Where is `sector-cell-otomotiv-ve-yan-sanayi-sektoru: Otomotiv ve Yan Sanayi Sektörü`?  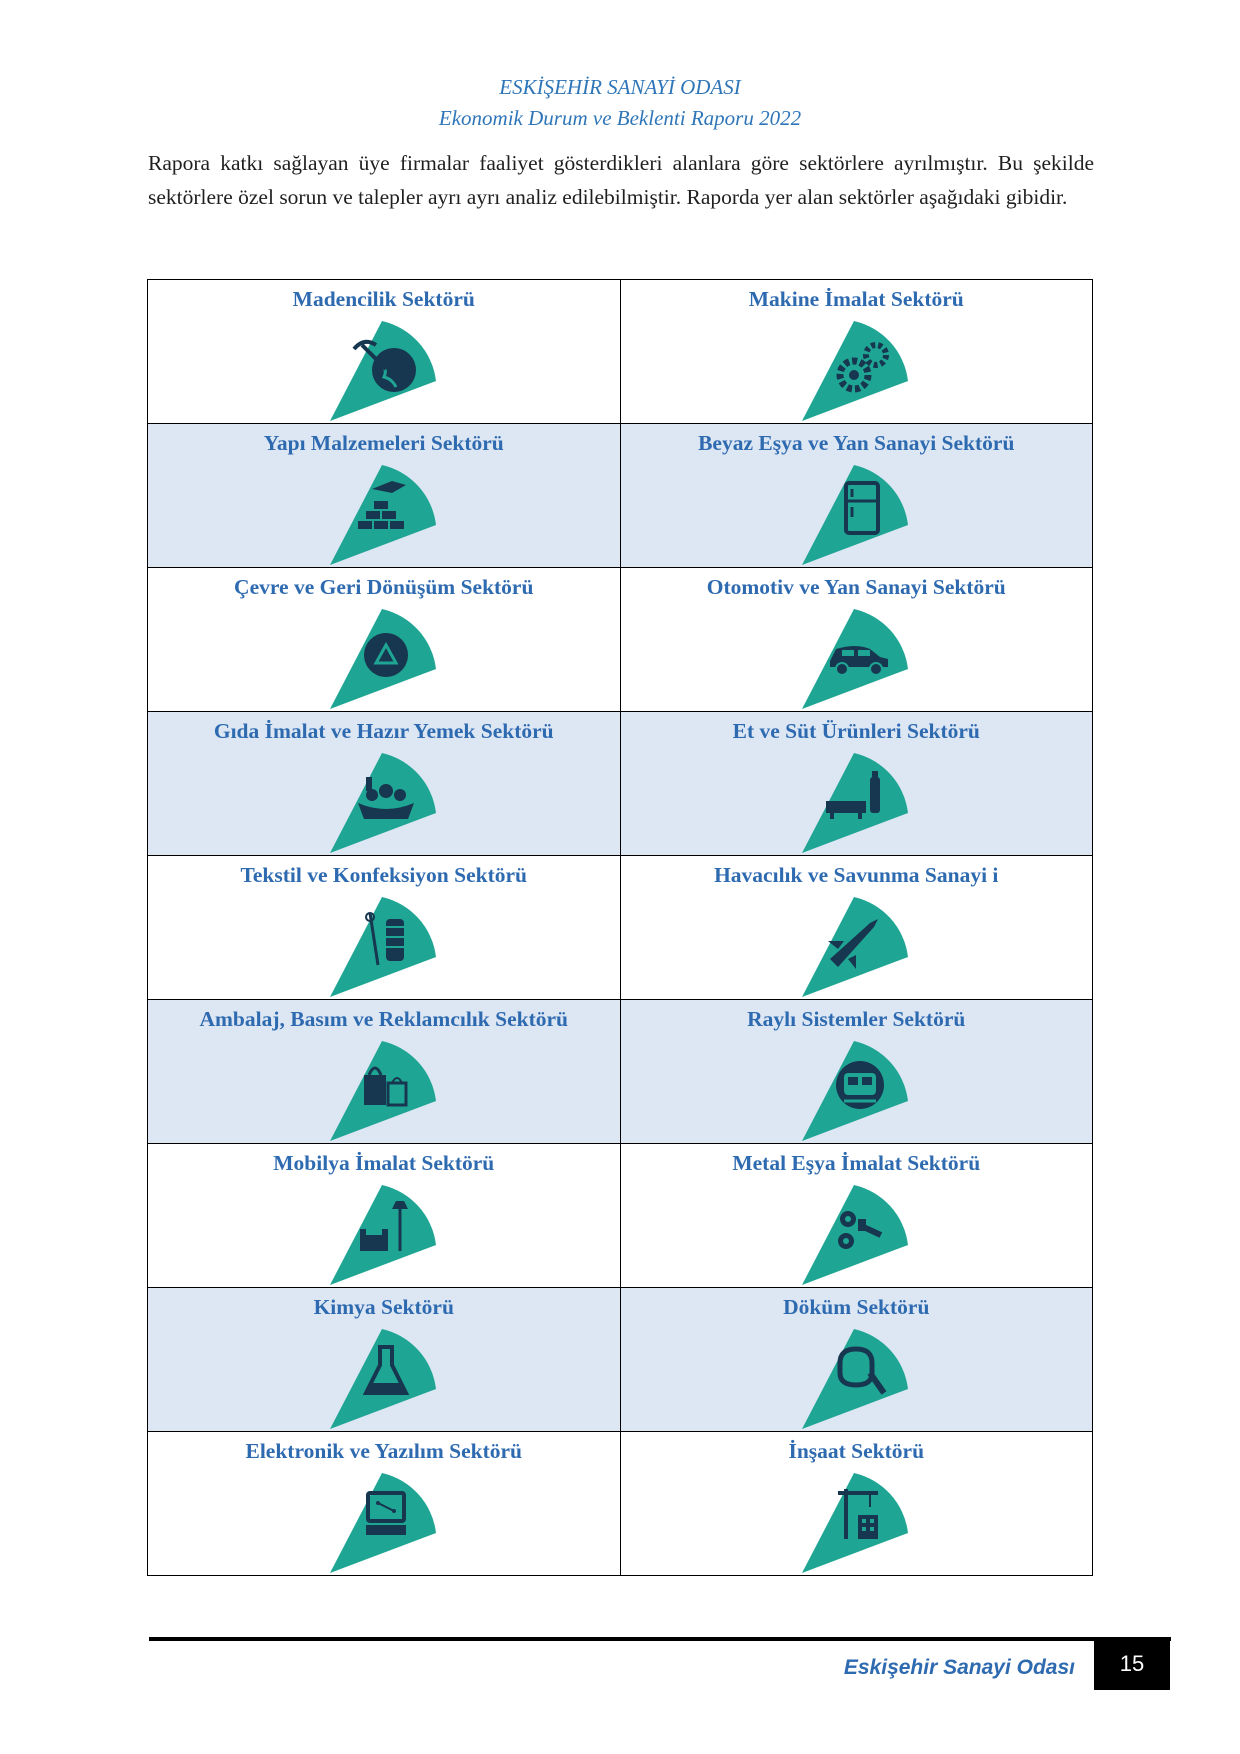
sector-cell-otomotiv-ve-yan-sanayi-sektoru: Otomotiv ve Yan Sanayi Sektörü is located at coordinates (856, 639).